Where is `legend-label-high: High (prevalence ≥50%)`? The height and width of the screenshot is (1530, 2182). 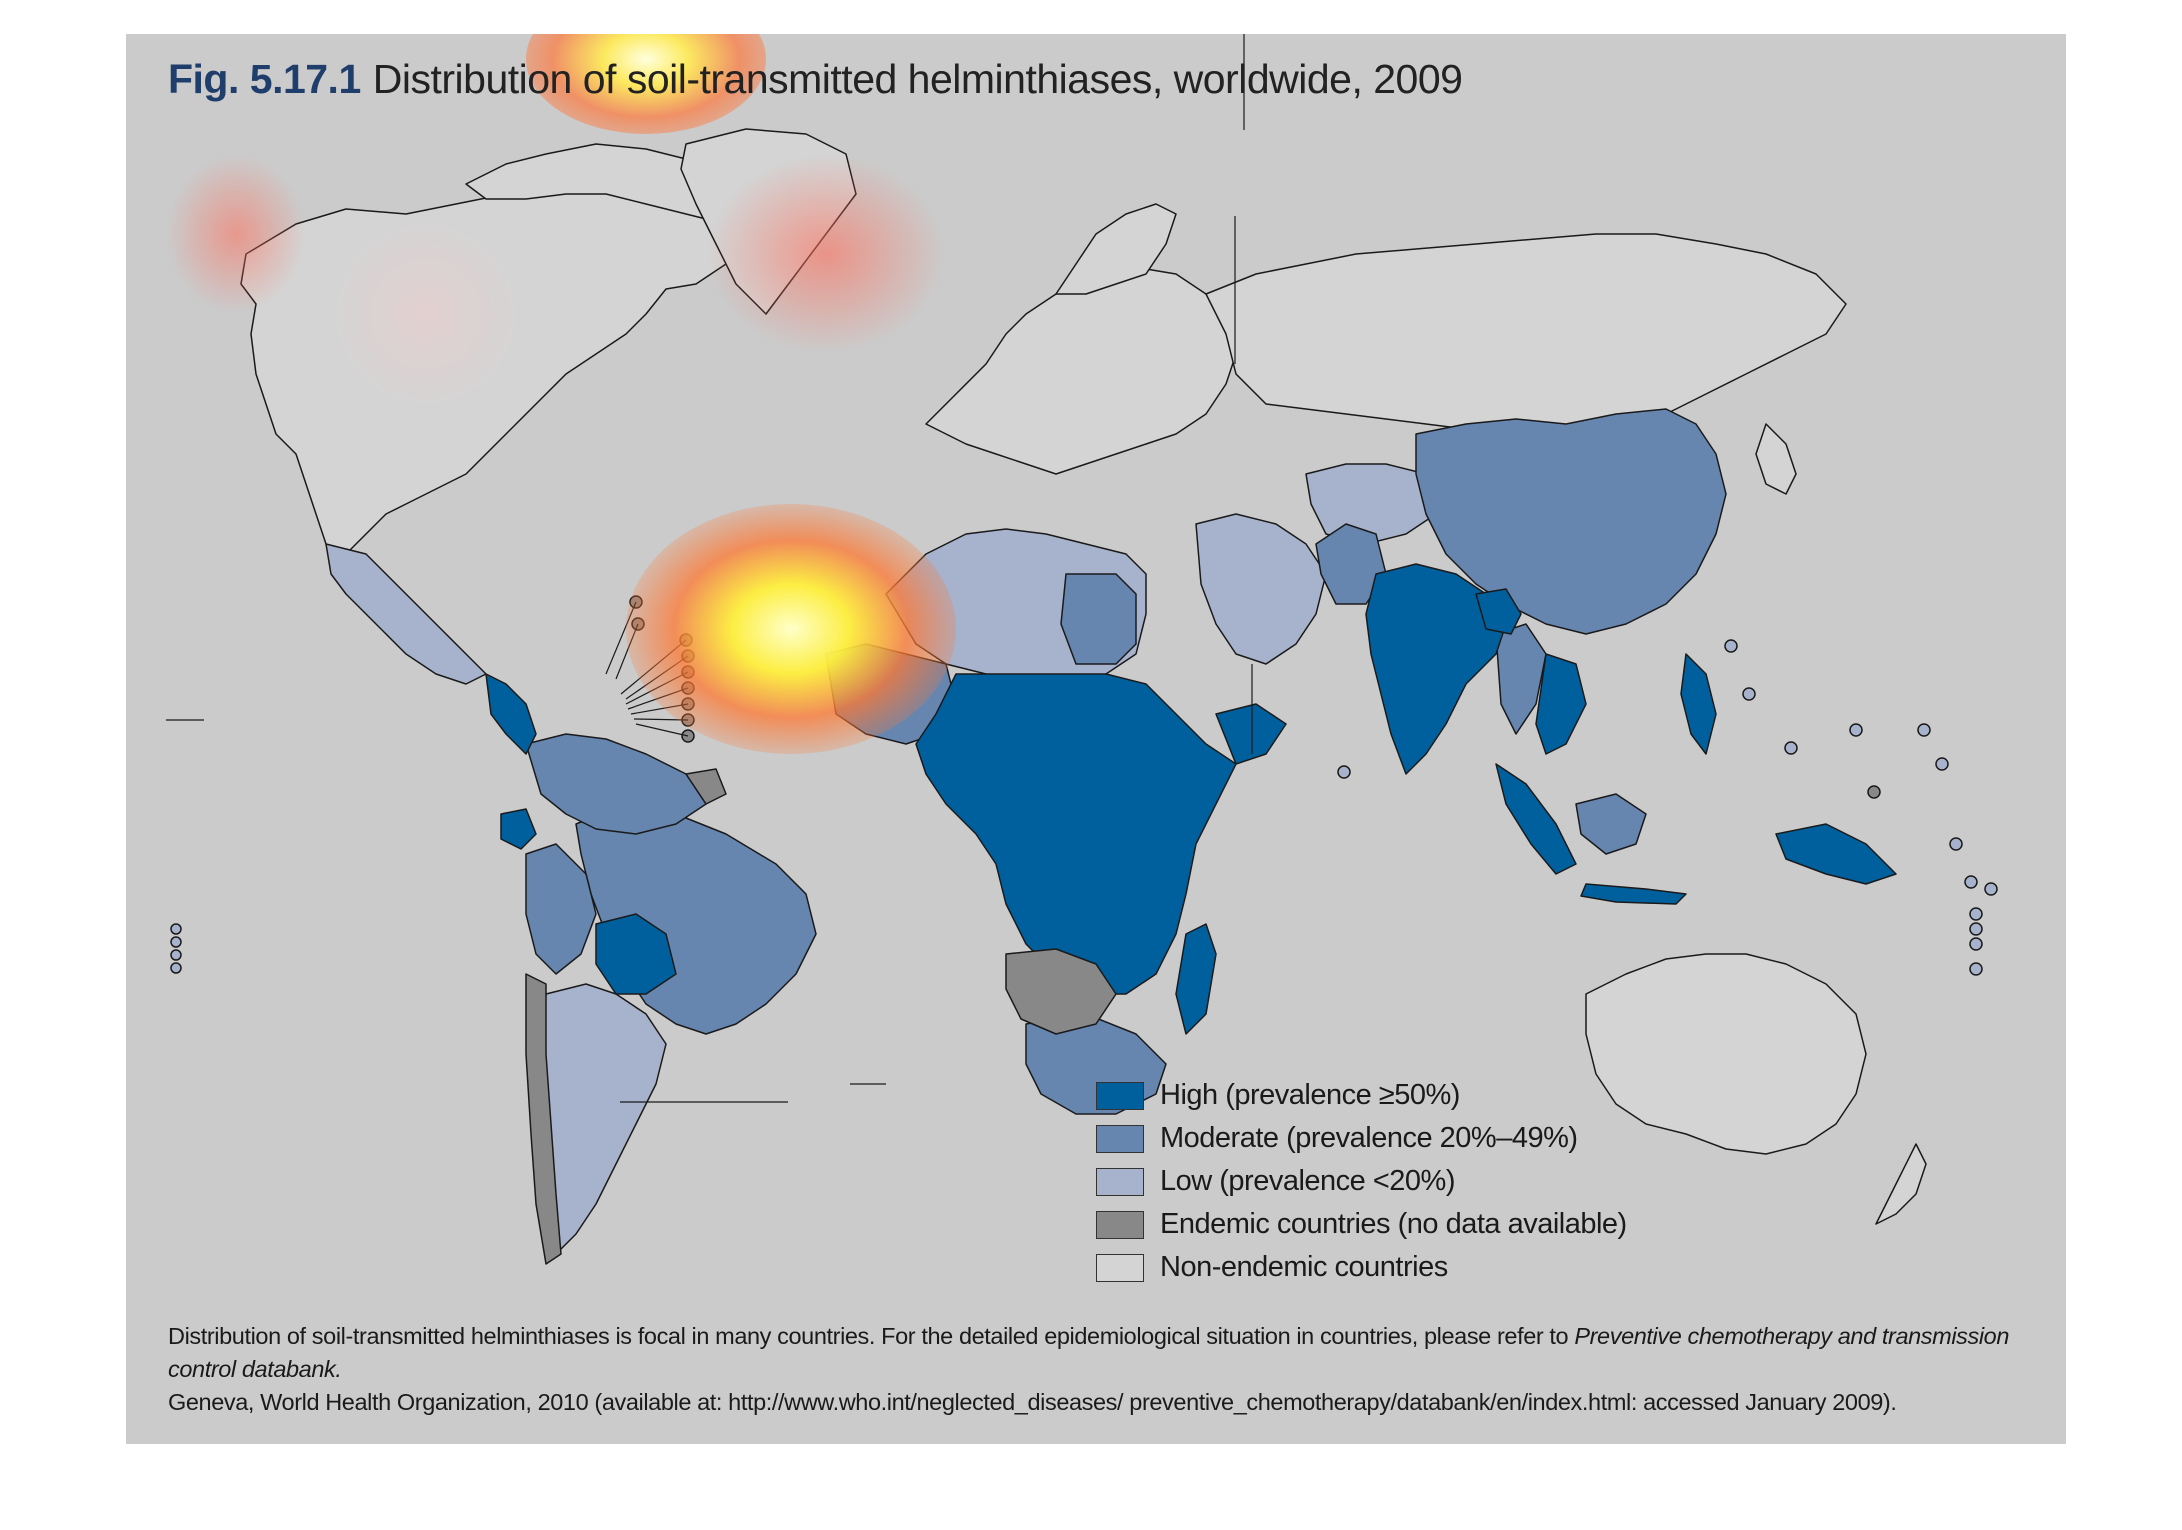 legend-label-high: High (prevalence ≥50%) is located at coordinates (1310, 1095).